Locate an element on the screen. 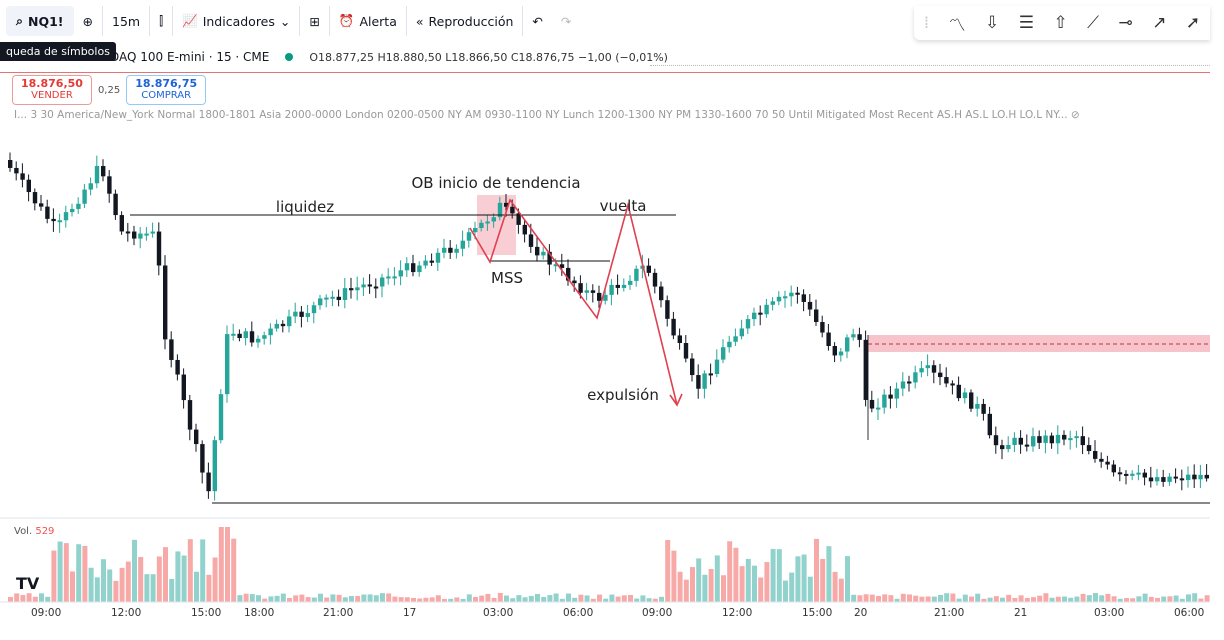 The image size is (1224, 640). alert-button: ⏰ Alerta is located at coordinates (368, 21).